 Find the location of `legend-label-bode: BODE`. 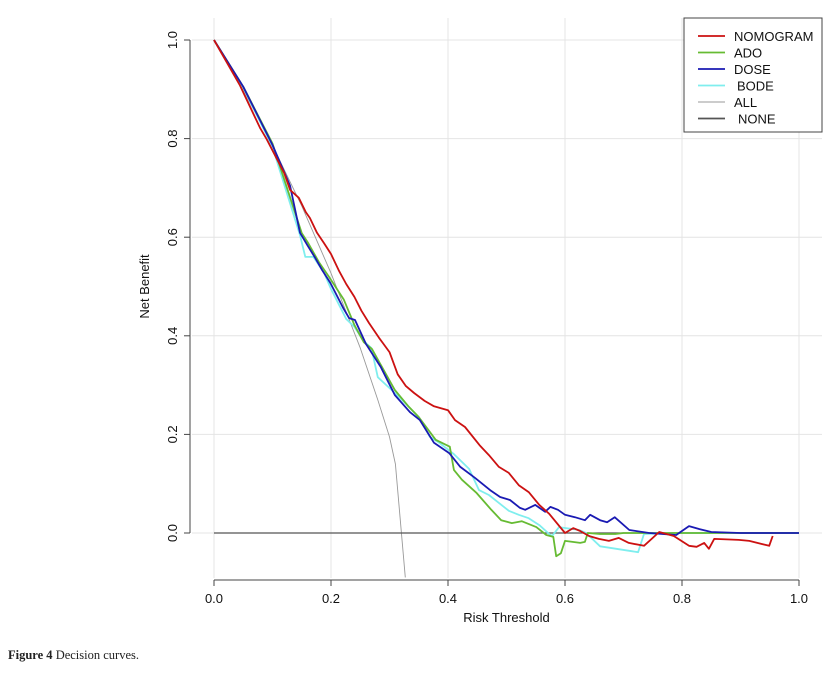

legend-label-bode: BODE is located at coordinates (755, 86).